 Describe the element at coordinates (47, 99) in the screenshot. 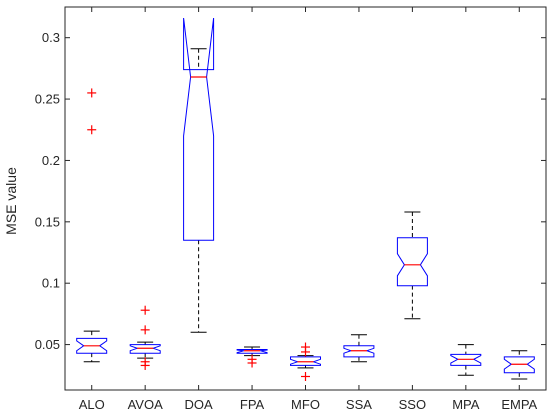

I see `y-tick-label: 0.25` at that location.